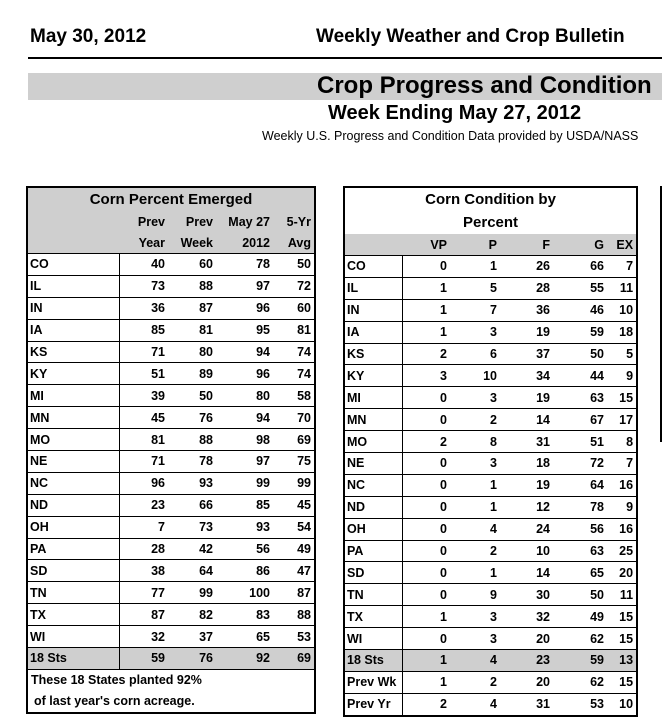  What do you see at coordinates (244, 527) in the screenshot?
I see `value-cell: 93` at bounding box center [244, 527].